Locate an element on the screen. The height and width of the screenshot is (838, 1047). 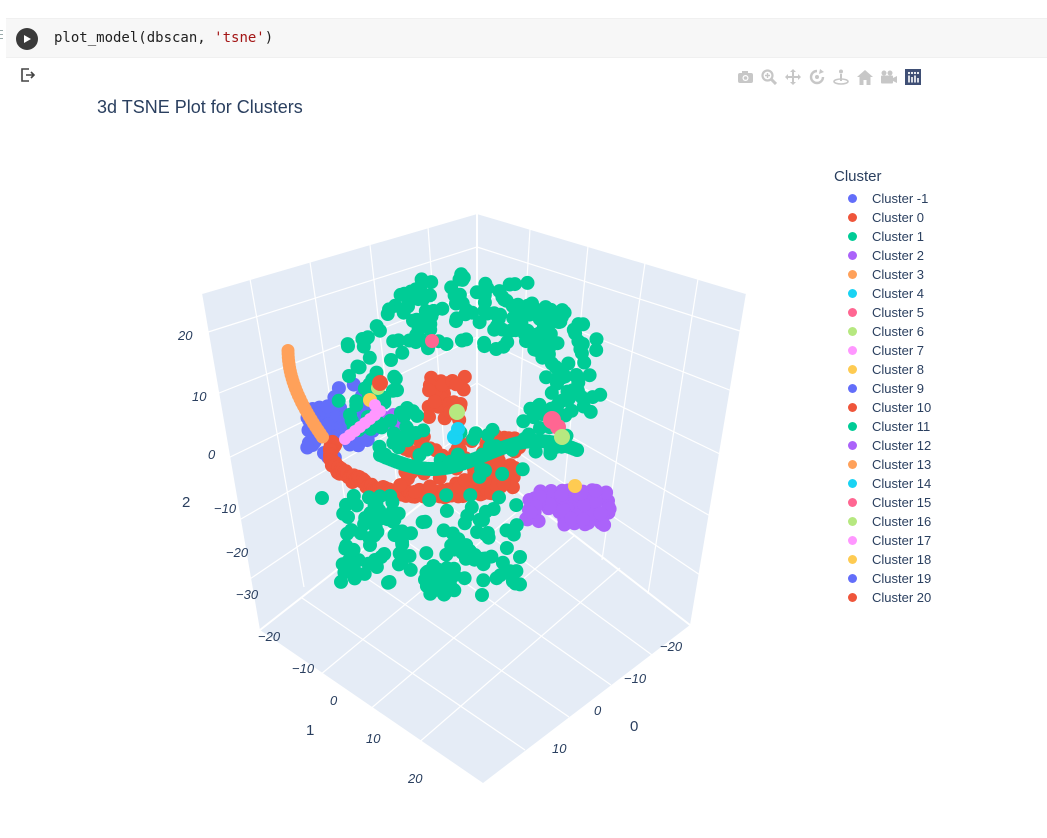
x-tick-label: −10 is located at coordinates (303, 668).